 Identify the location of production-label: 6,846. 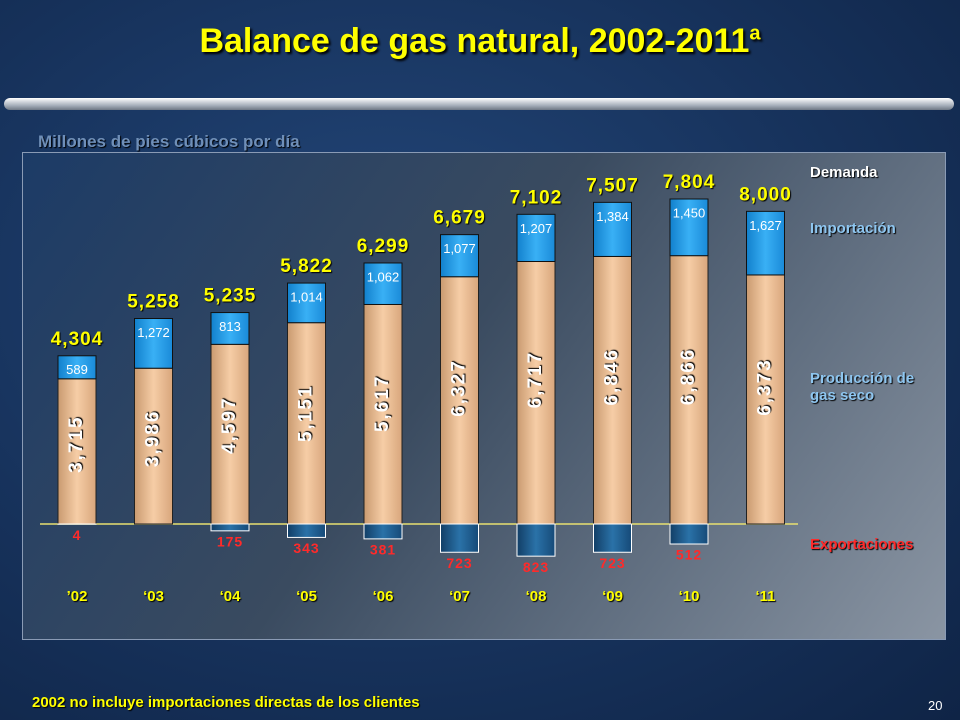
(612, 377).